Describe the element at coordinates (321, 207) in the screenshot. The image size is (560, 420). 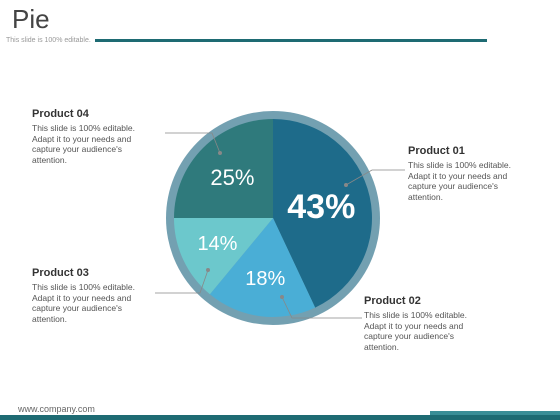
I see `pie-label-product-01: 43%` at that location.